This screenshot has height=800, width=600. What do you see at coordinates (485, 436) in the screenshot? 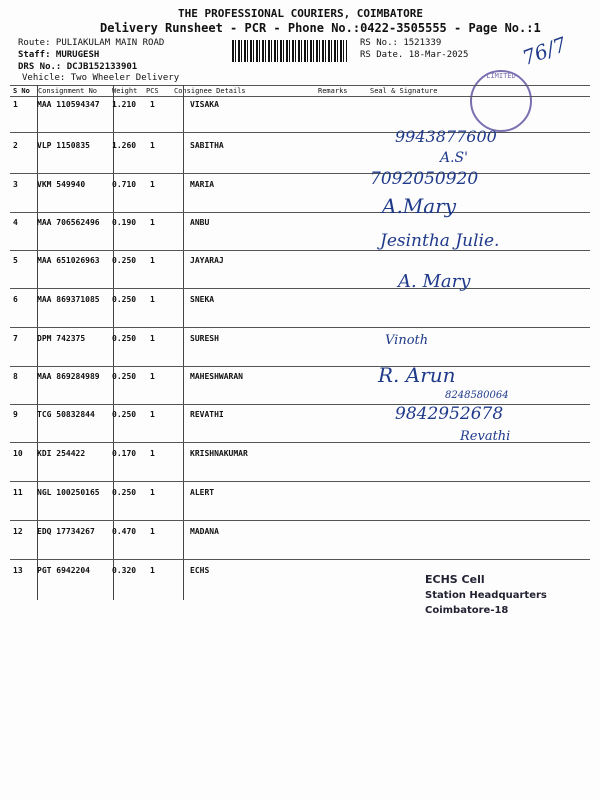
I see `handwritten-signature: Revathi` at bounding box center [485, 436].